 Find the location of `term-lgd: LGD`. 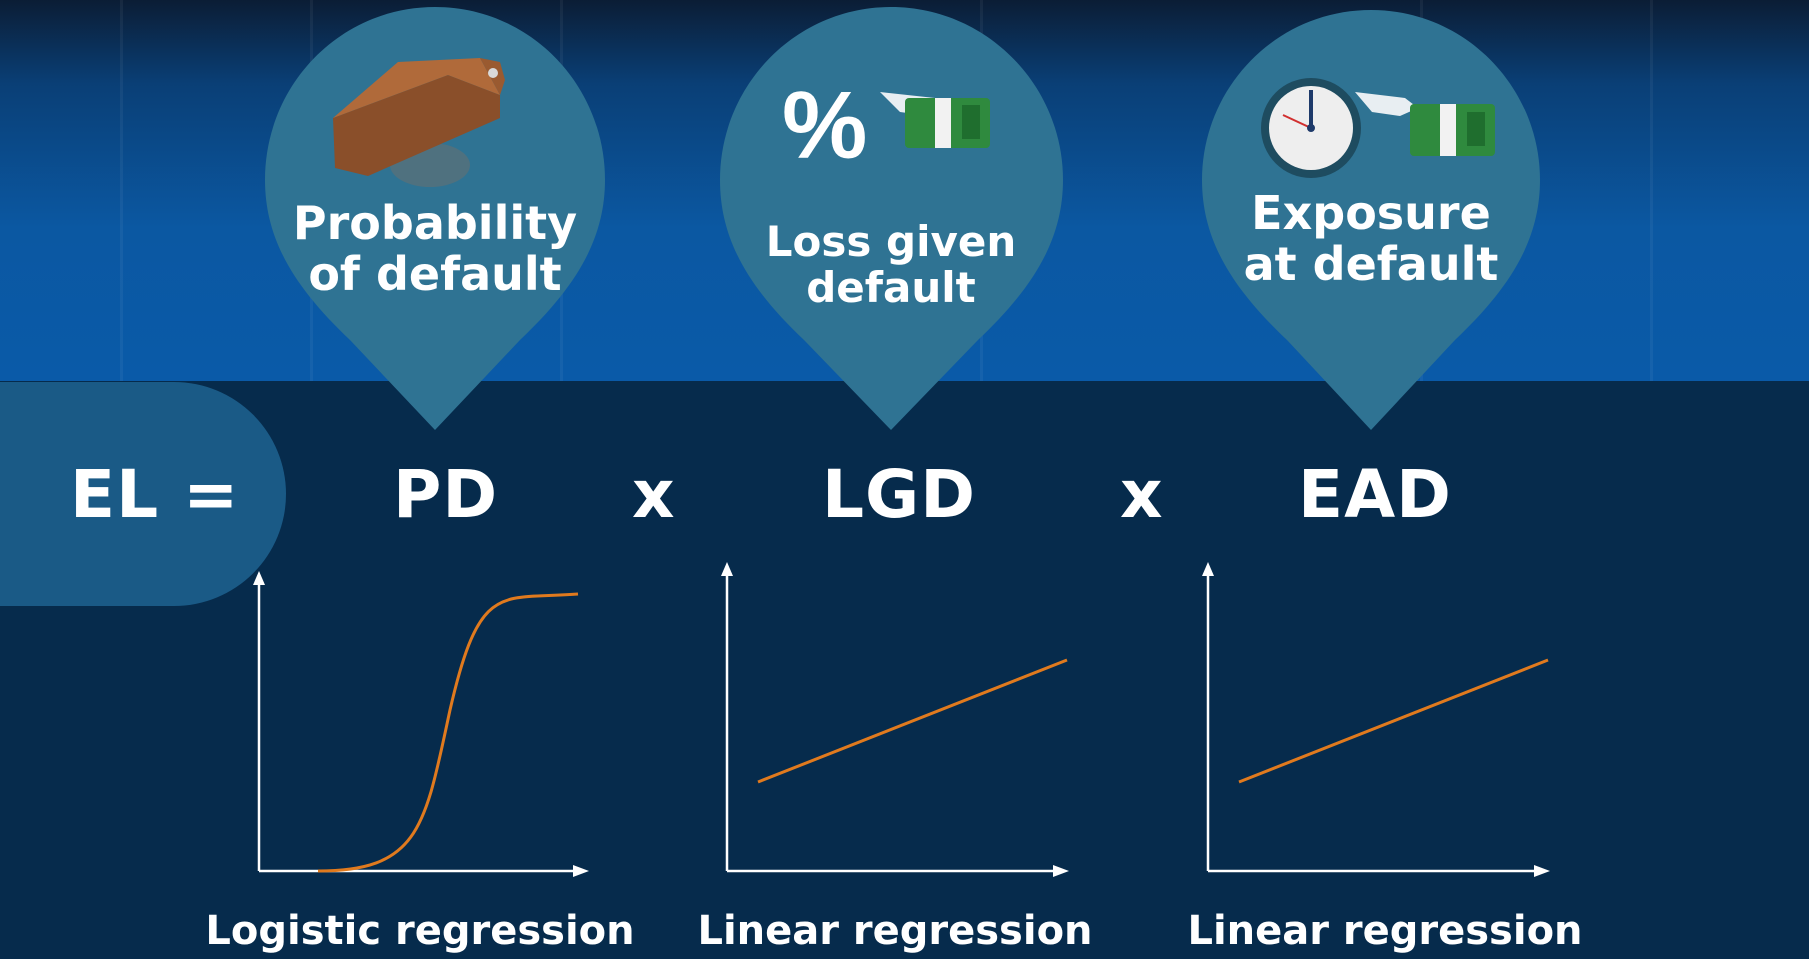

term-lgd: LGD is located at coordinates (899, 494).